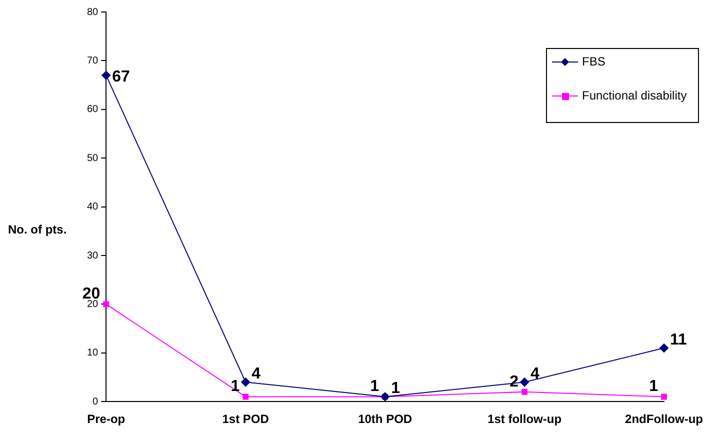  I want to click on x-tick-label: 1st POD, so click(246, 419).